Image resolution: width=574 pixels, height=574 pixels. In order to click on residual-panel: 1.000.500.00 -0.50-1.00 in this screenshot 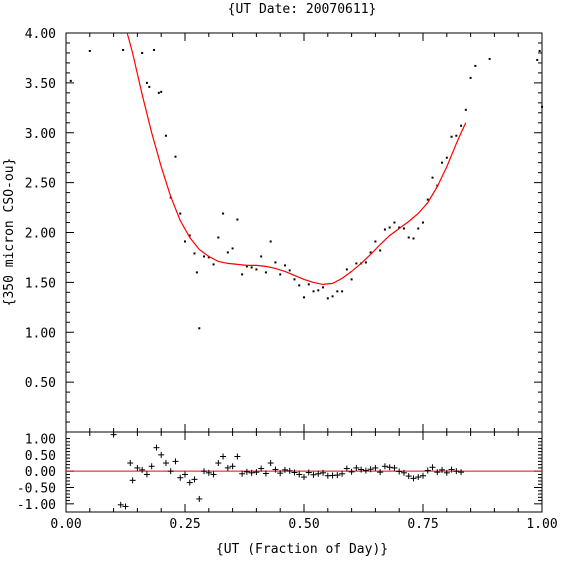, I will do `click(280, 472)`.